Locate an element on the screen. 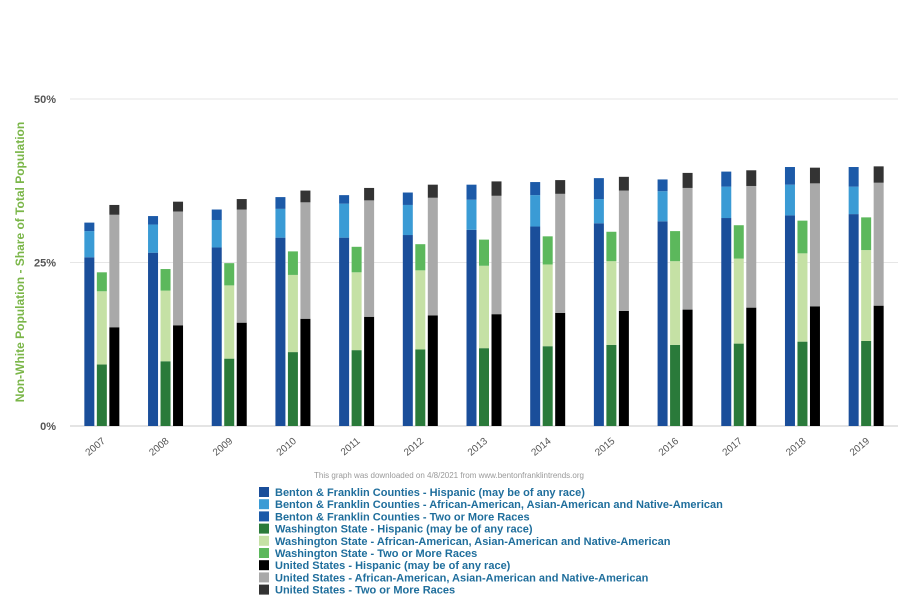 This screenshot has height=600, width=900. y-tick-label: 25% is located at coordinates (45, 264).